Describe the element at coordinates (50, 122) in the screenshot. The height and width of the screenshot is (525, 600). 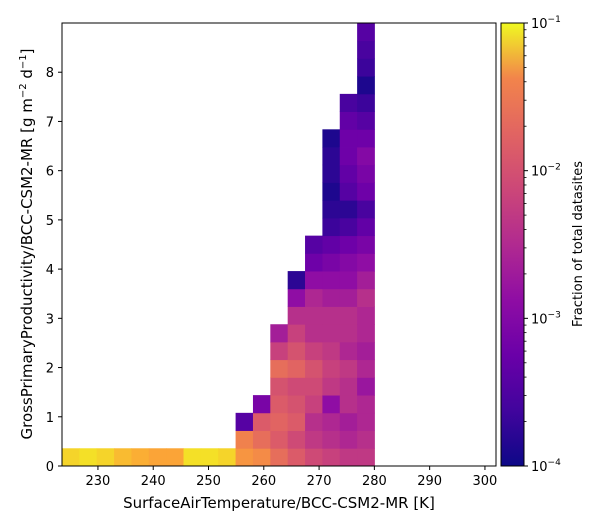
I see `y-tick-label: 7` at that location.